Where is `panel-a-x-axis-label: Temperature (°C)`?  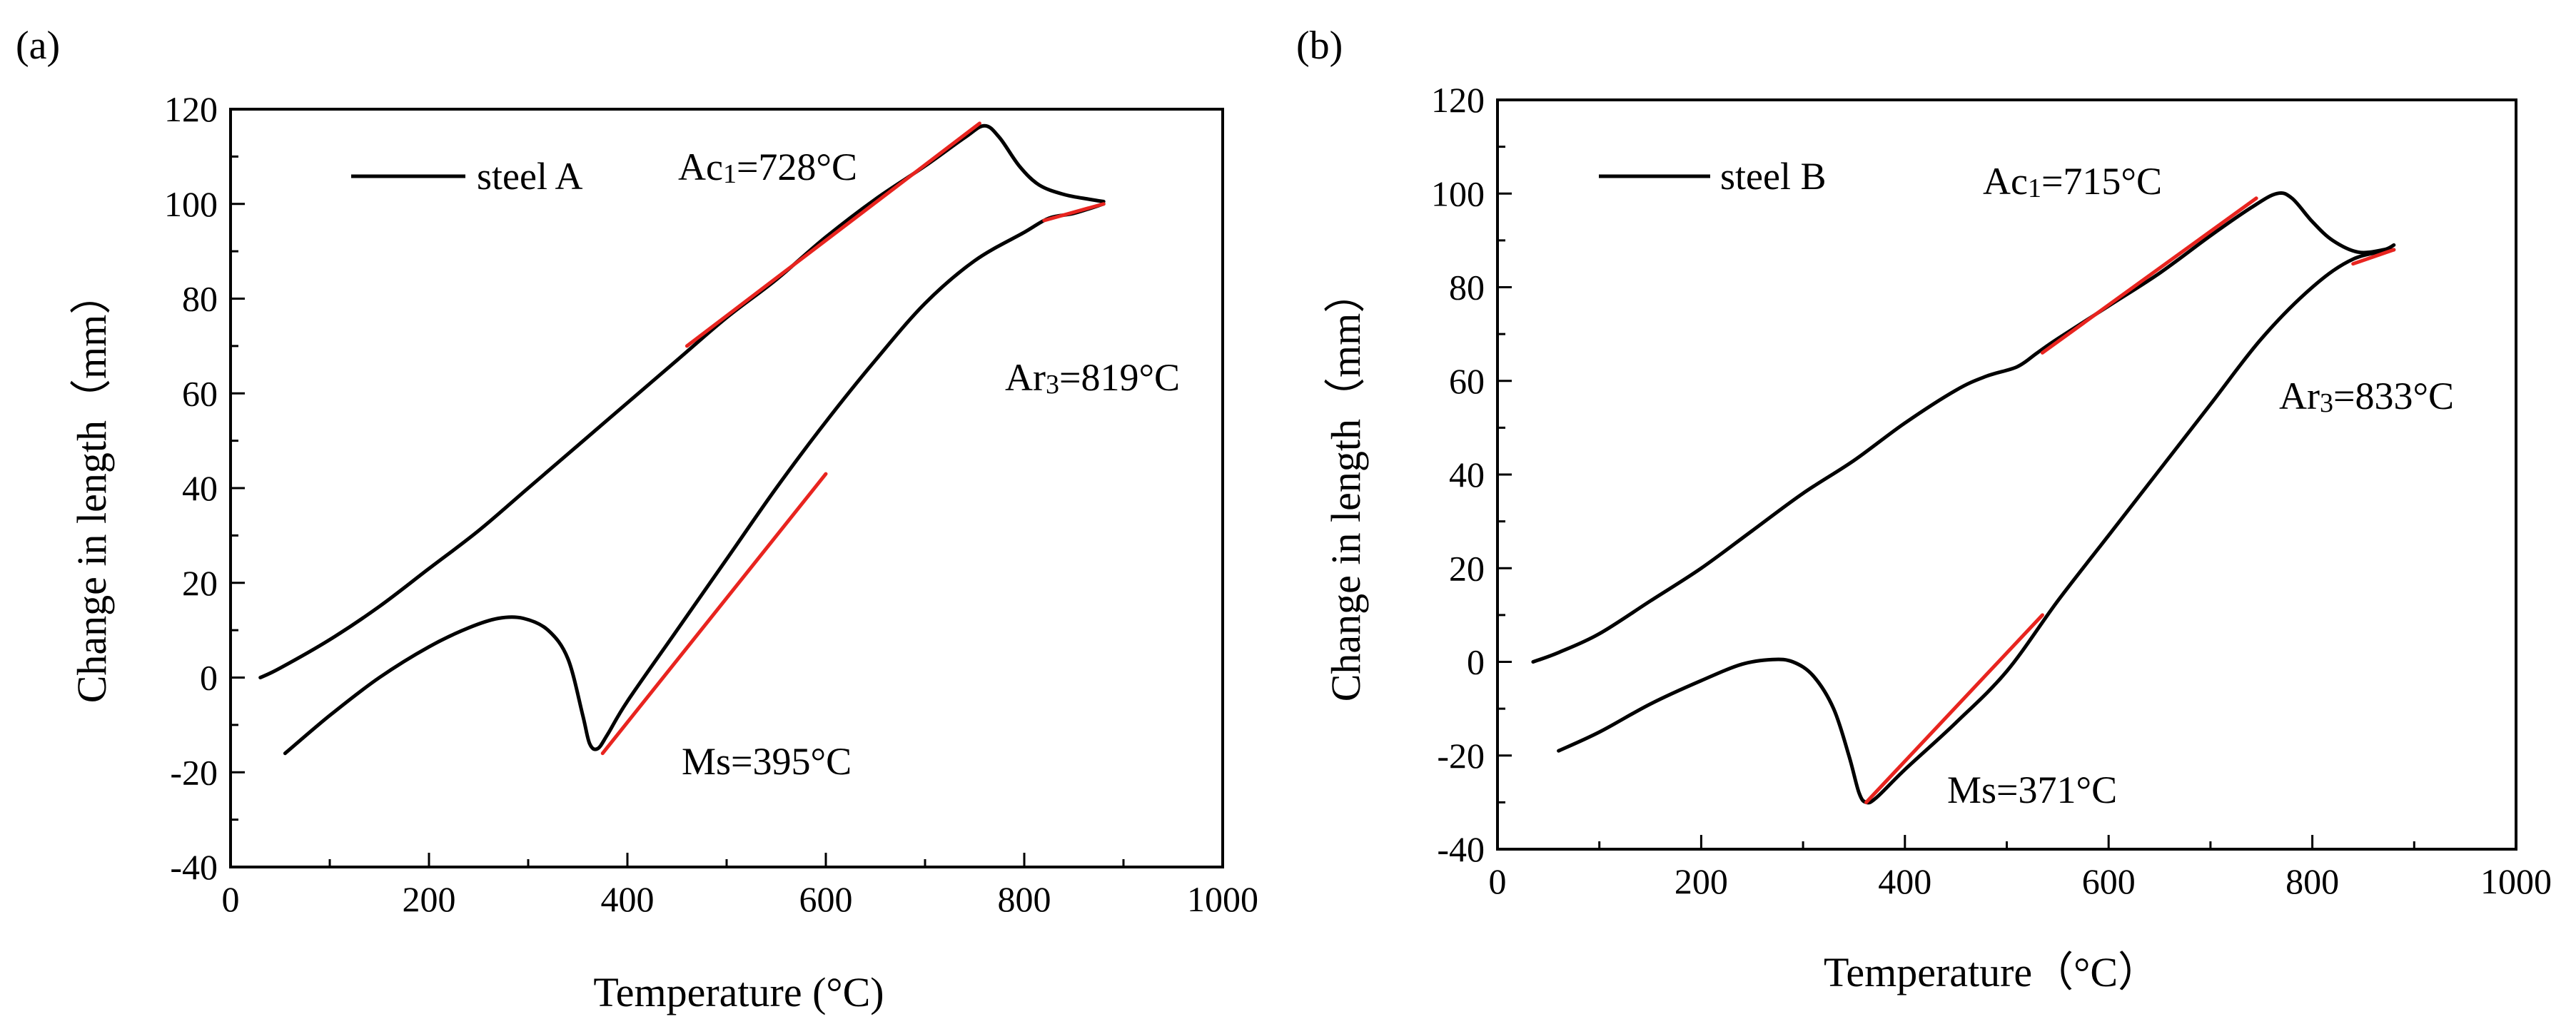 panel-a-x-axis-label: Temperature (°C) is located at coordinates (738, 992).